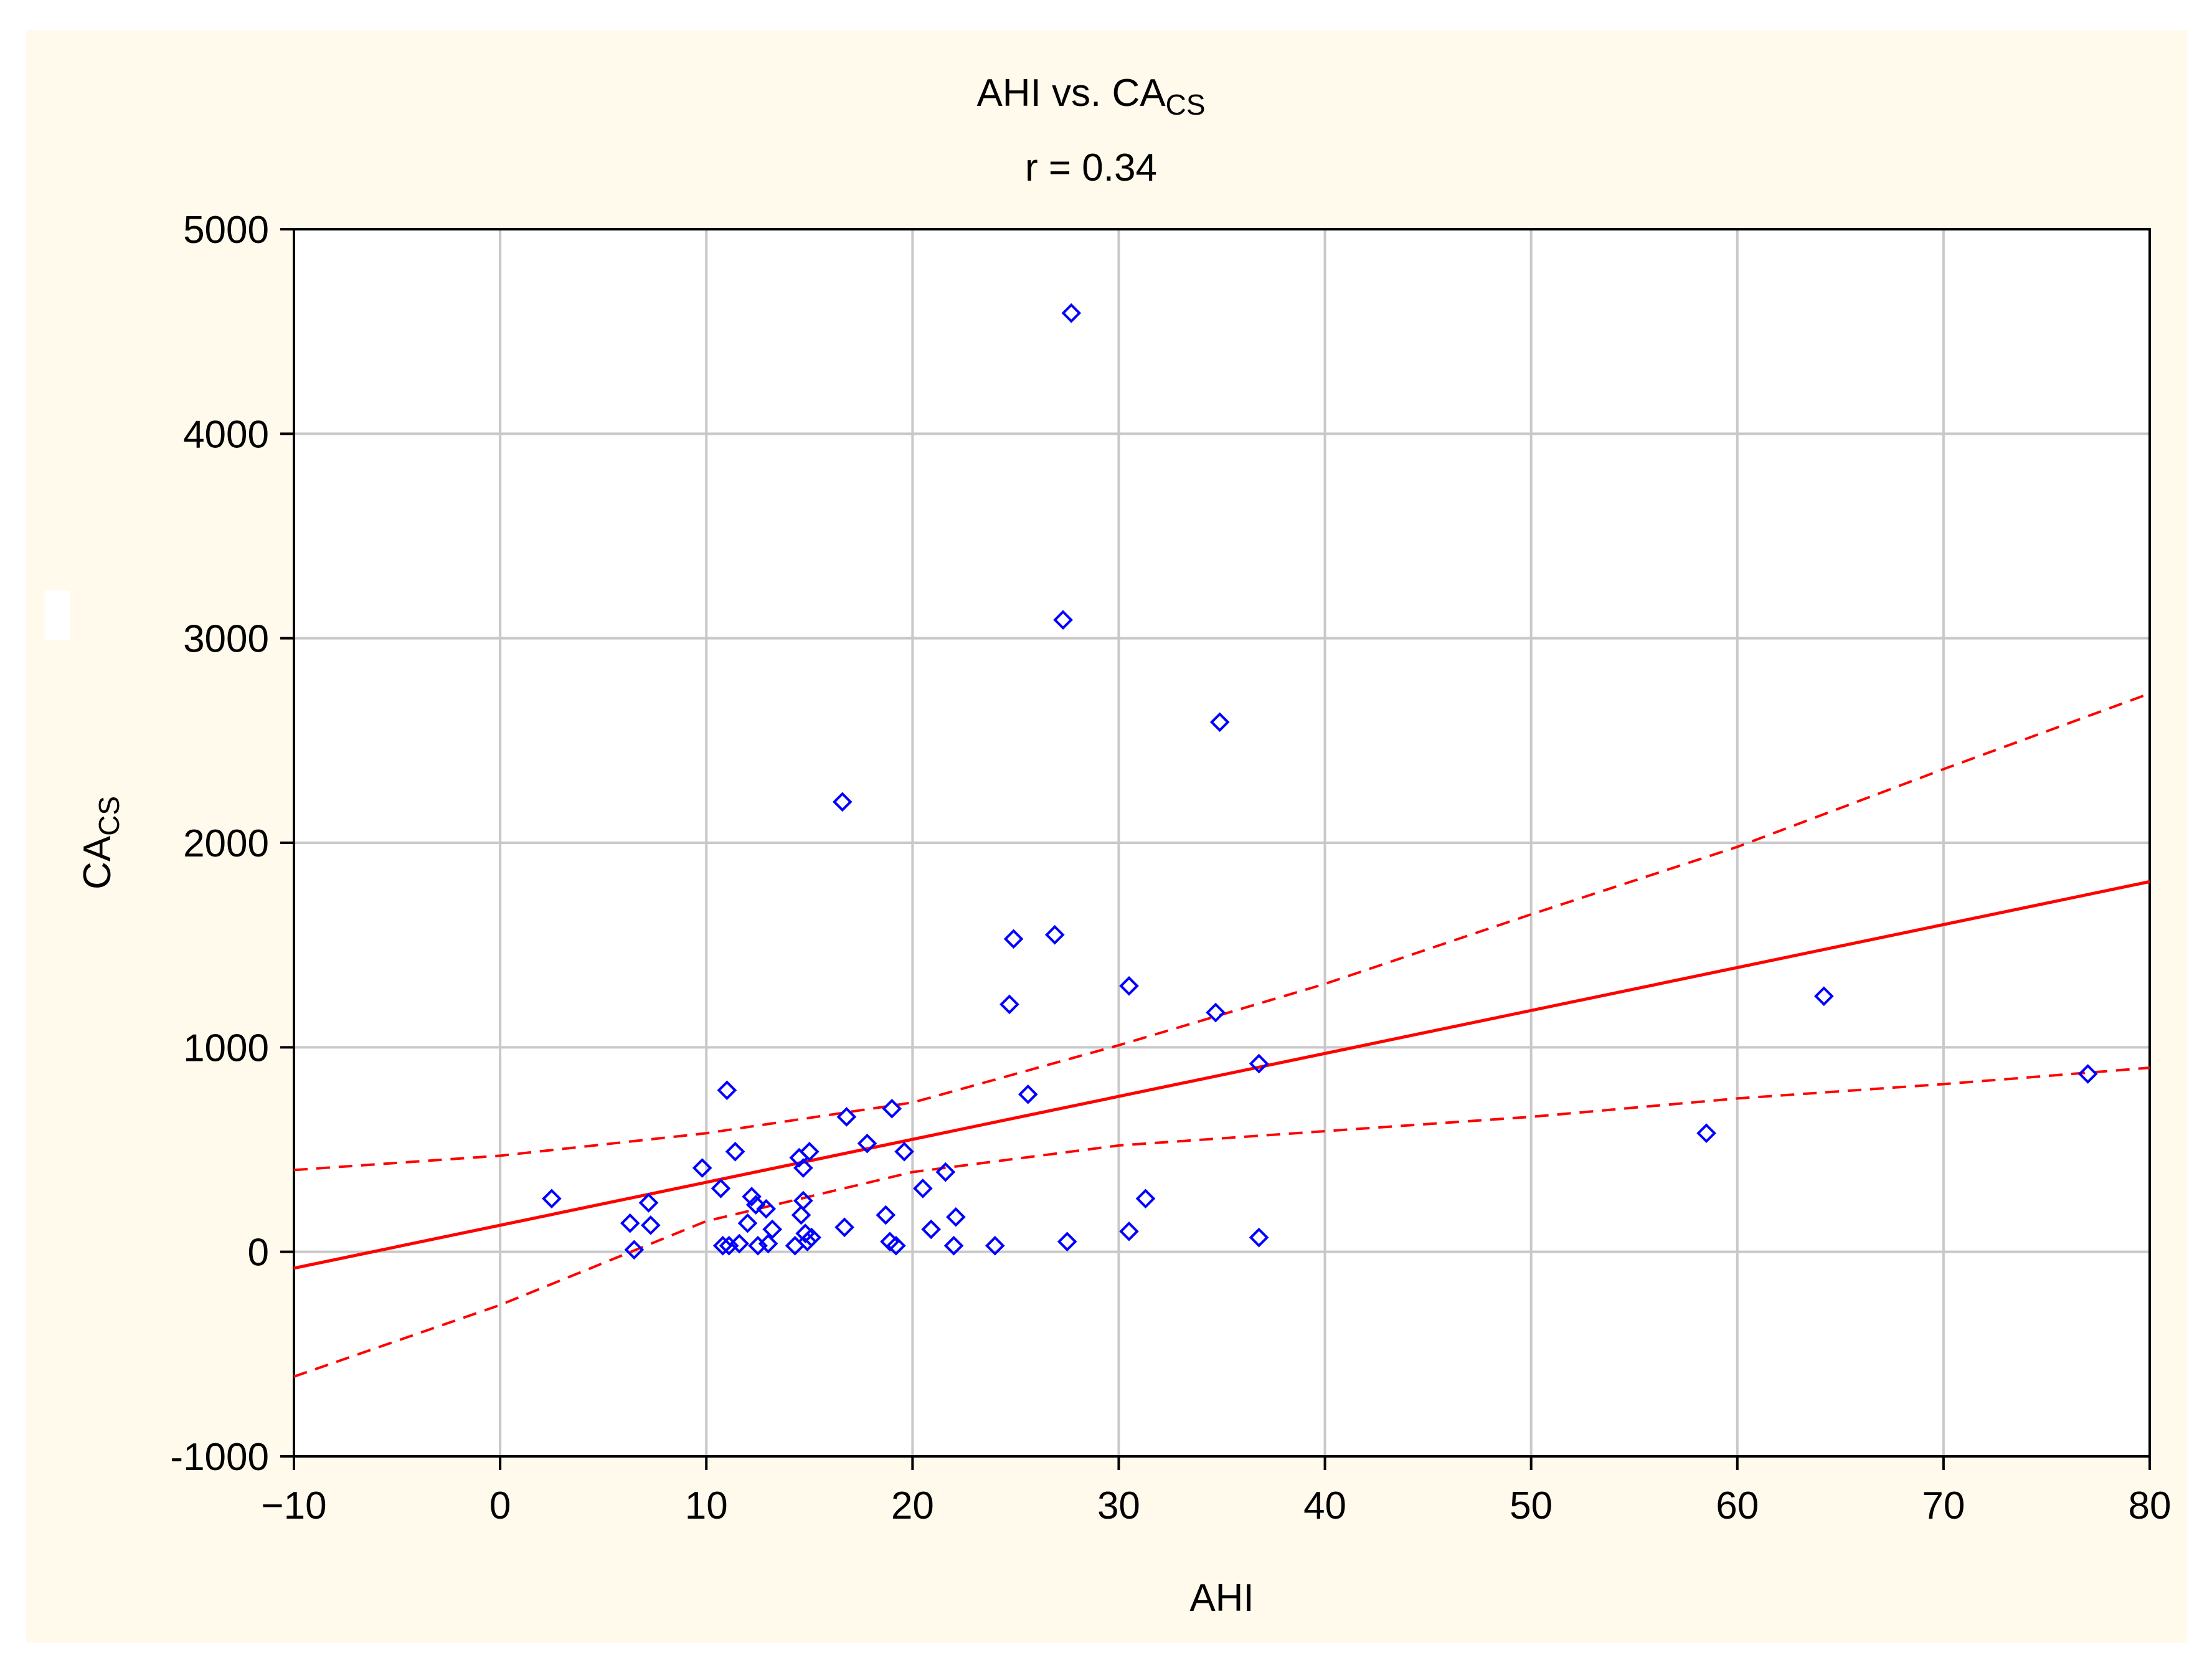  I want to click on chart-subtitle: r = 0.34, so click(1091, 167).